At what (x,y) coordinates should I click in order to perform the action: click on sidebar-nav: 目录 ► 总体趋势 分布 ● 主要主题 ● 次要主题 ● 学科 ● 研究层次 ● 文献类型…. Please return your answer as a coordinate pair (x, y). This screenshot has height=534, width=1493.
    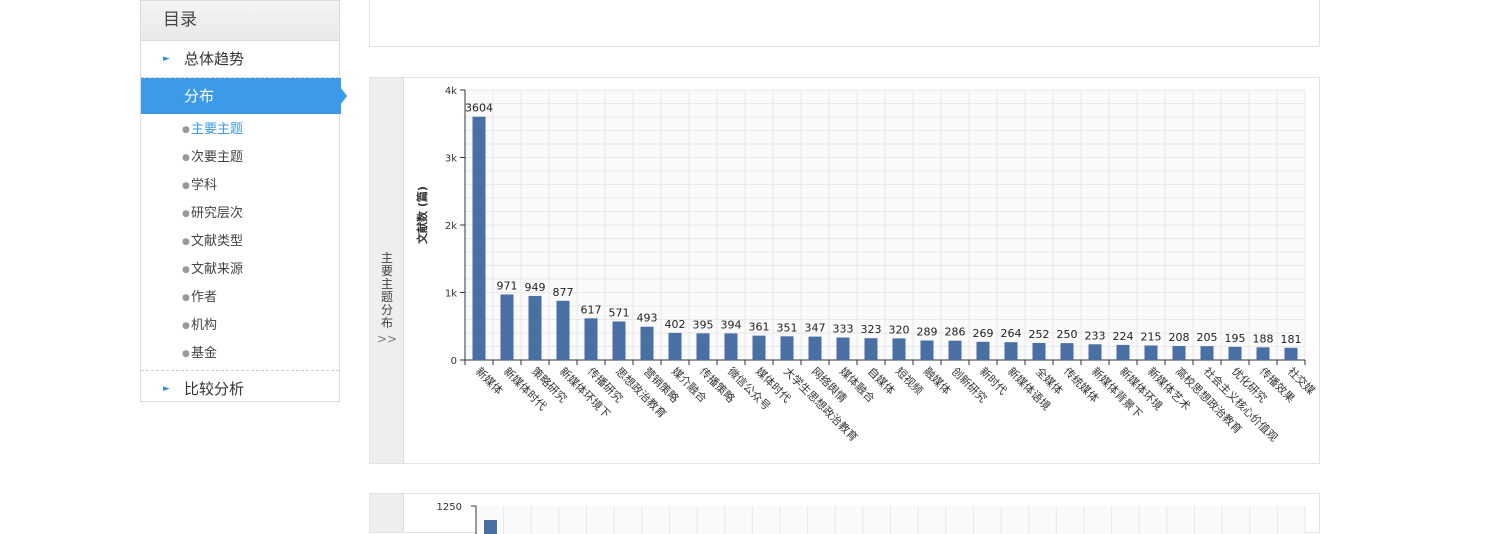
    Looking at the image, I should click on (243, 201).